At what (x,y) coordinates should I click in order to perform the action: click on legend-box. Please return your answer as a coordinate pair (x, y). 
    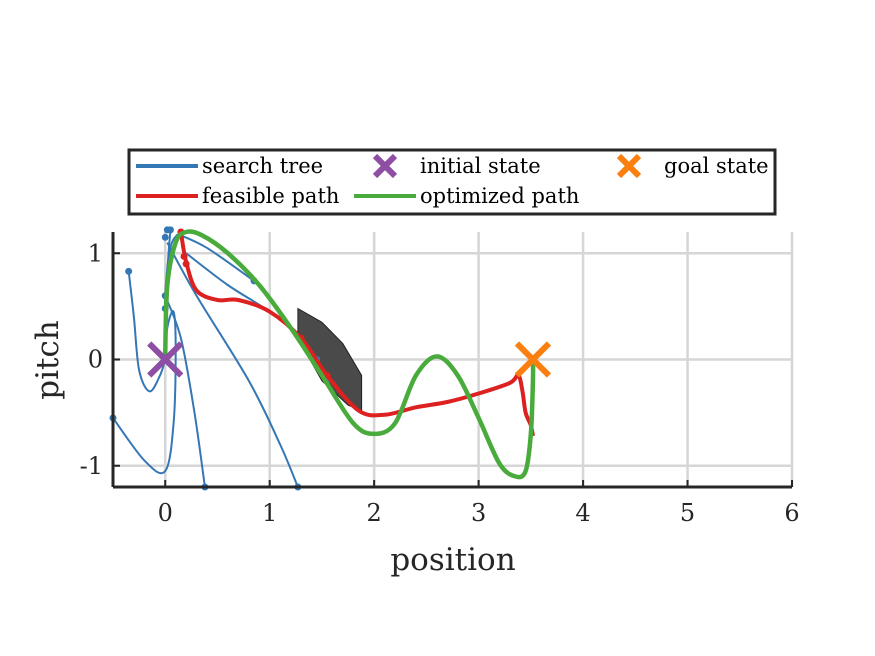
    Looking at the image, I should click on (452, 182).